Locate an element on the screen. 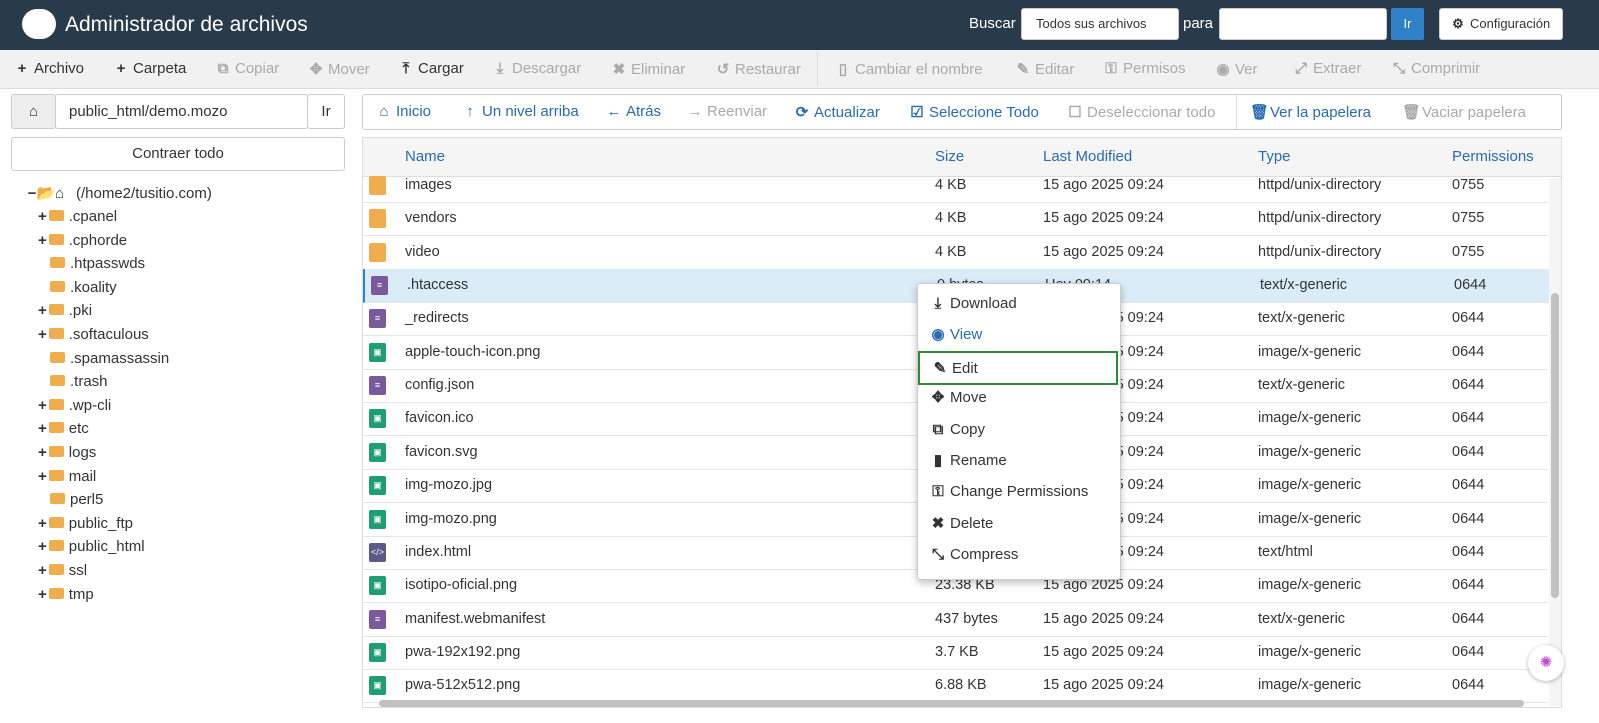 Image resolution: width=1599 pixels, height=723 pixels. toolbar-button: ↺ Restaurar is located at coordinates (758, 69).